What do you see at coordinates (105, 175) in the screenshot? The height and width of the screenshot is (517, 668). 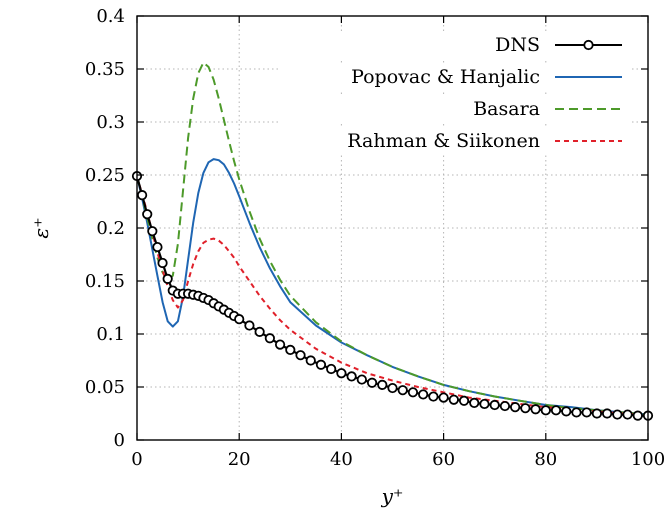 I see `y-tick-label: 0.25` at bounding box center [105, 175].